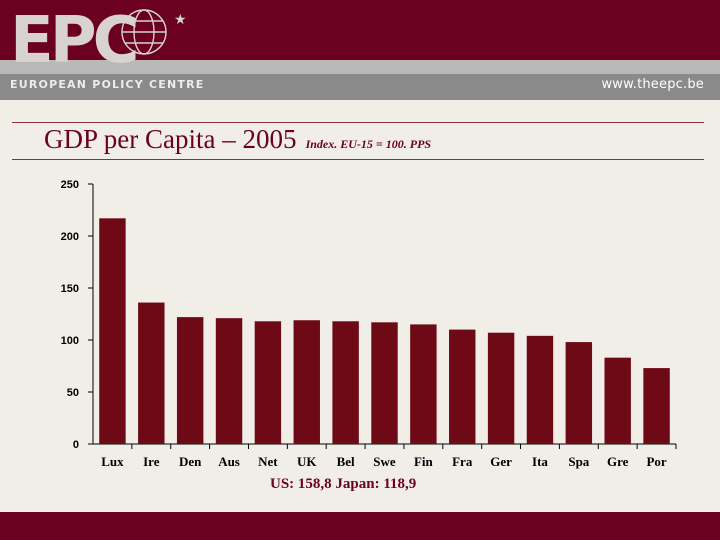  I want to click on y-tick-label: 200, so click(70, 237).